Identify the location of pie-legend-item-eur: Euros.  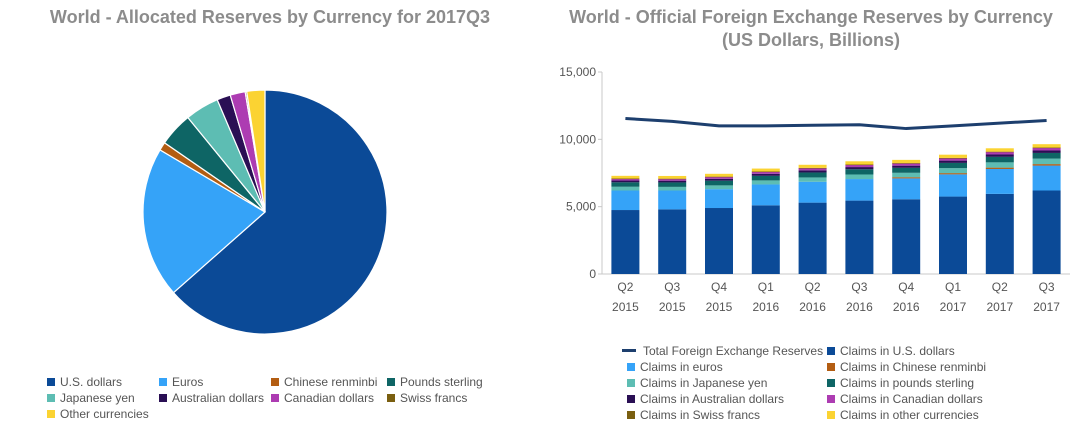
(181, 382).